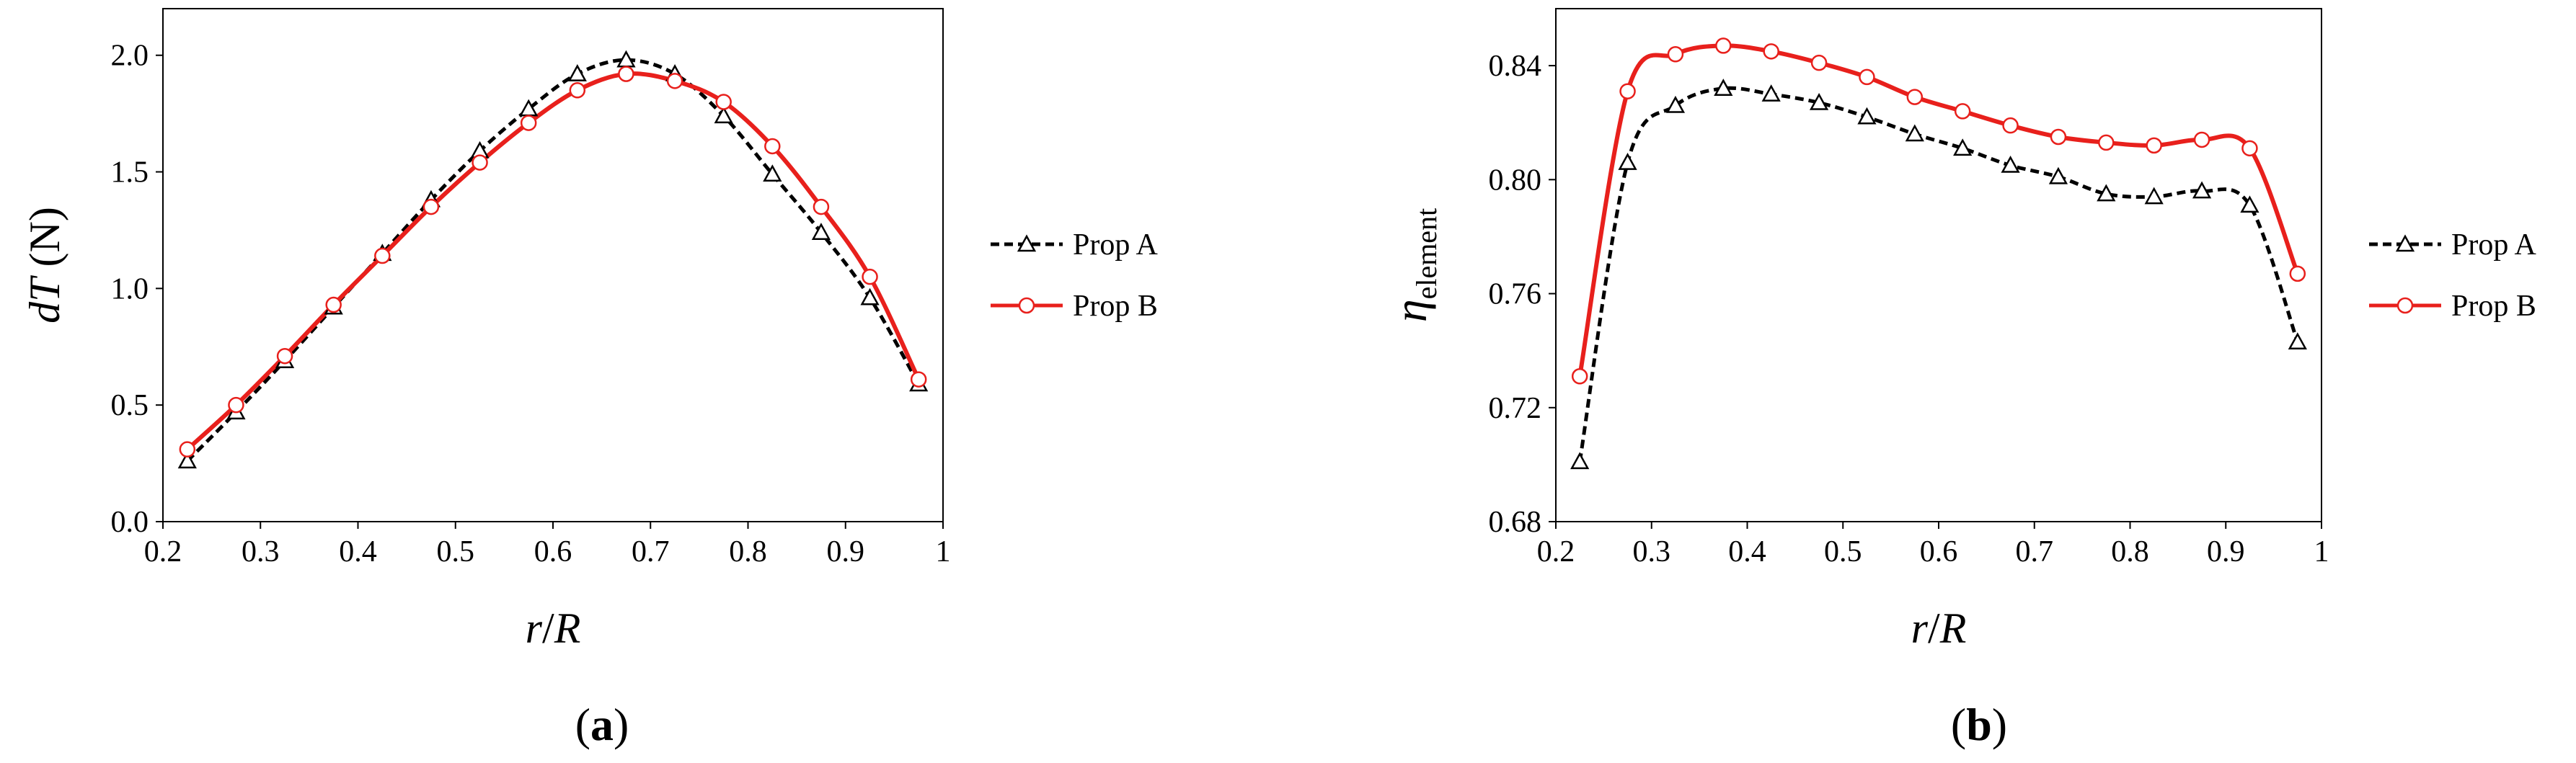  Describe the element at coordinates (130, 288) in the screenshot. I see `panel-a-y-tick-label: 1.0` at that location.